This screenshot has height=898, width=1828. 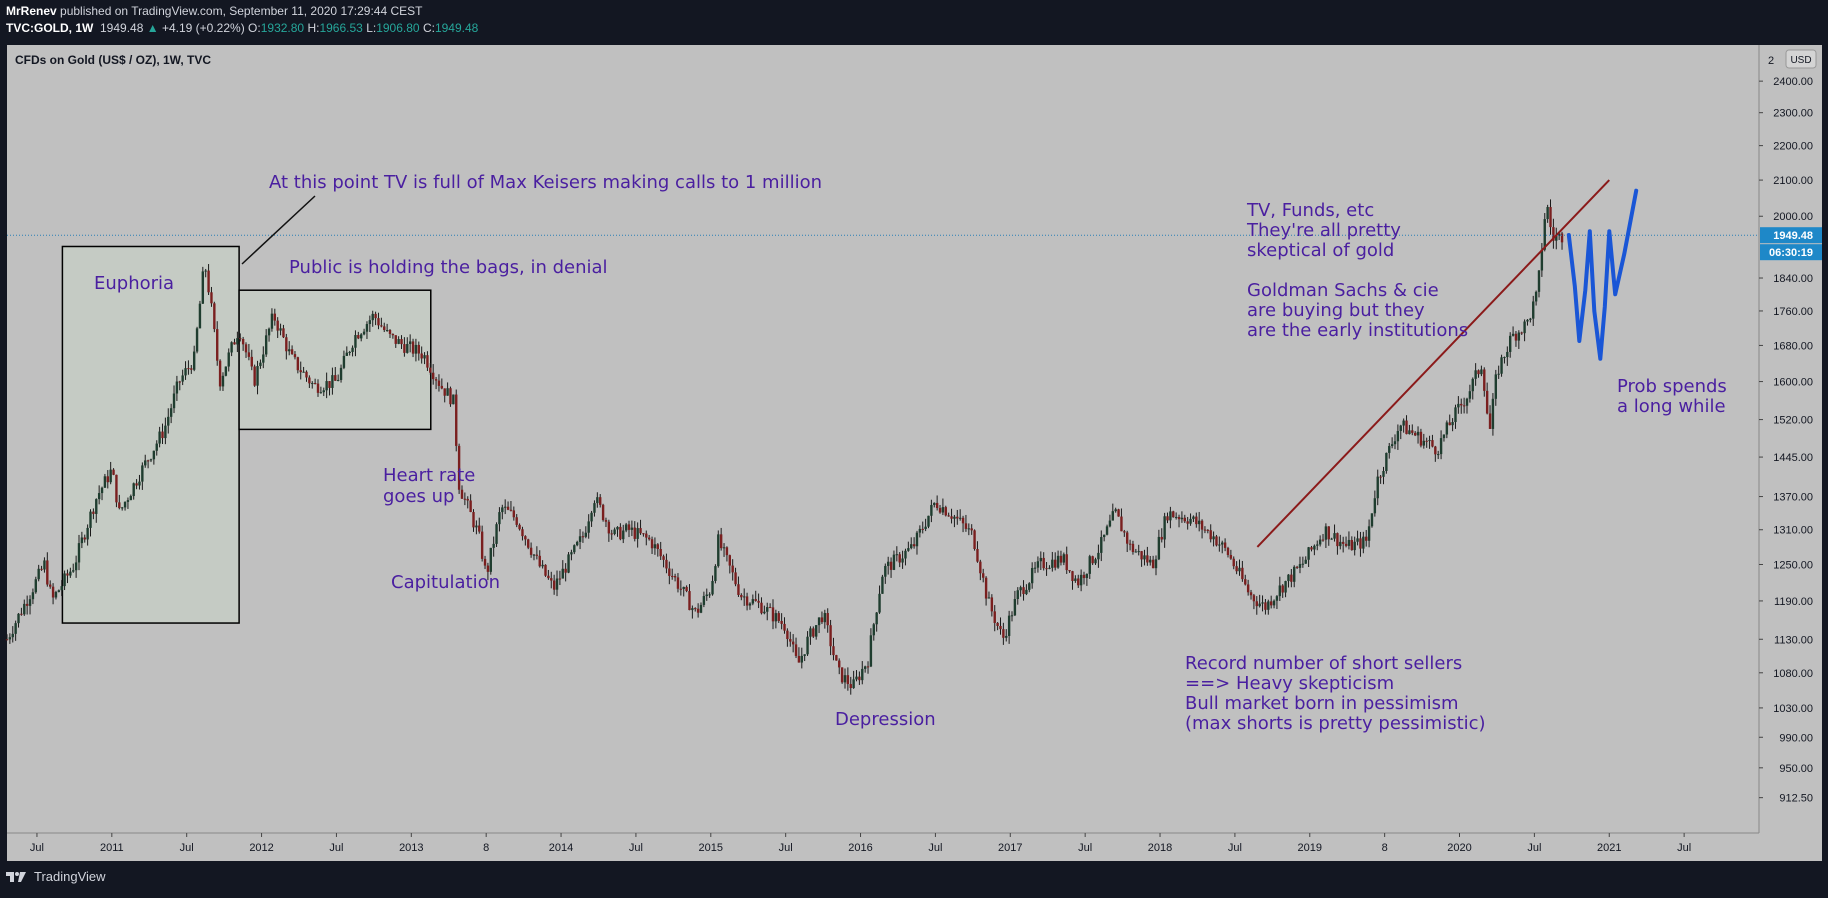 What do you see at coordinates (1602, 274) in the screenshot?
I see `projection-path` at bounding box center [1602, 274].